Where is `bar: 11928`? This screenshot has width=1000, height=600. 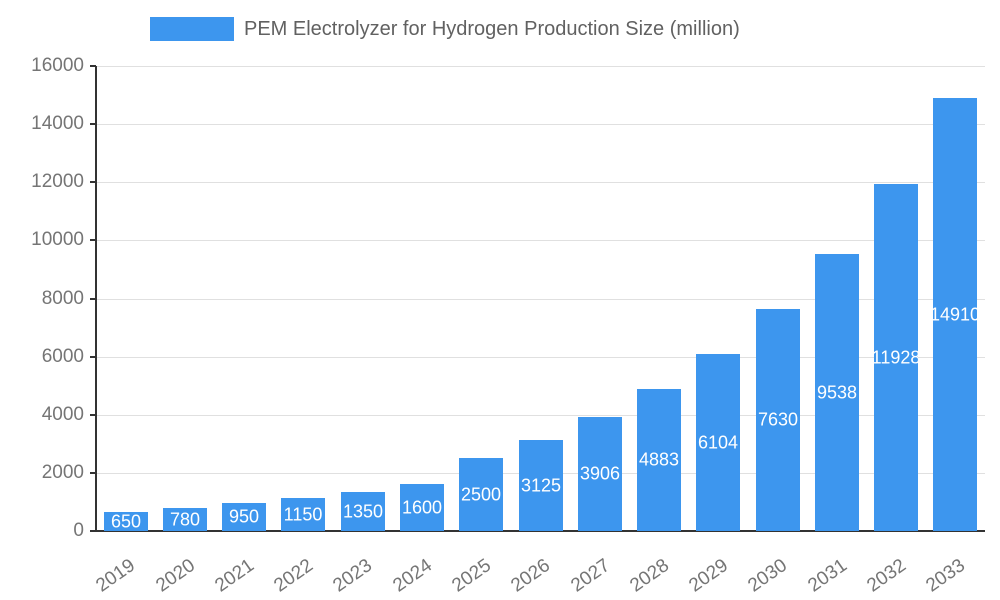 bar: 11928 is located at coordinates (896, 357).